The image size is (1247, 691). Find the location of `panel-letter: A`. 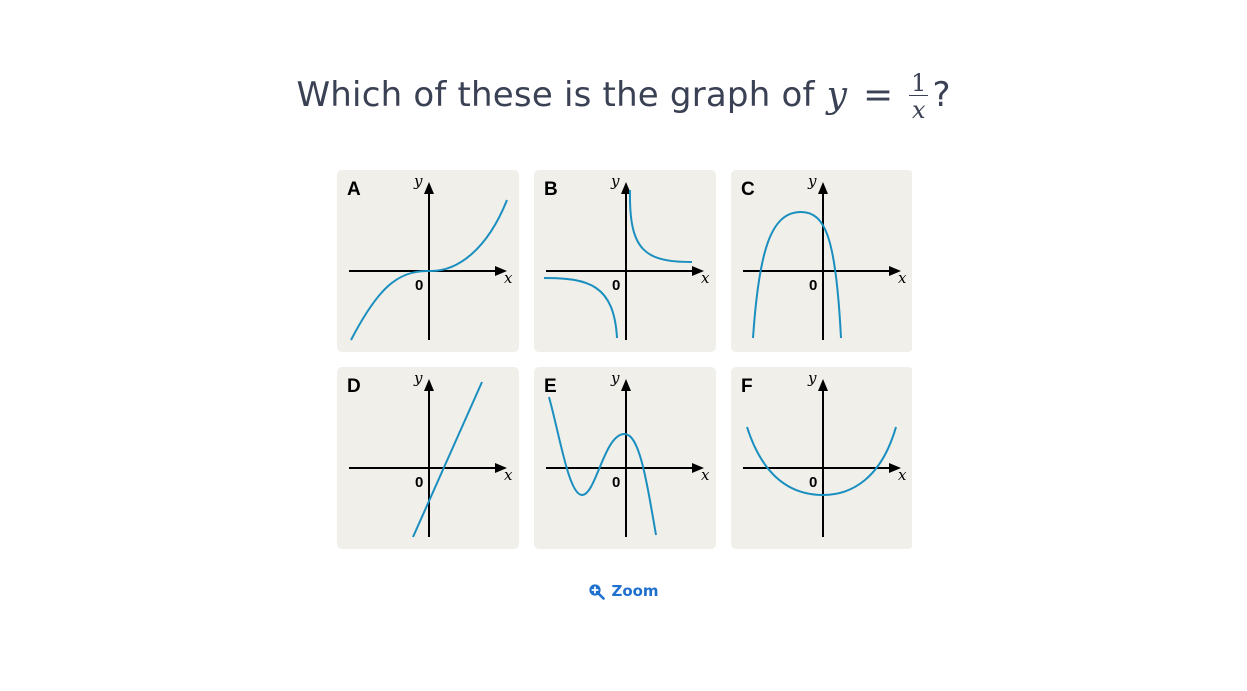

panel-letter: A is located at coordinates (354, 189).